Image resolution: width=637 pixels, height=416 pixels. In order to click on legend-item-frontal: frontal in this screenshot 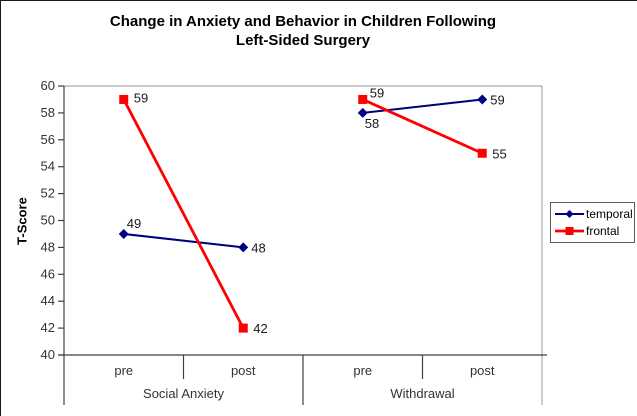, I will do `click(594, 231)`.